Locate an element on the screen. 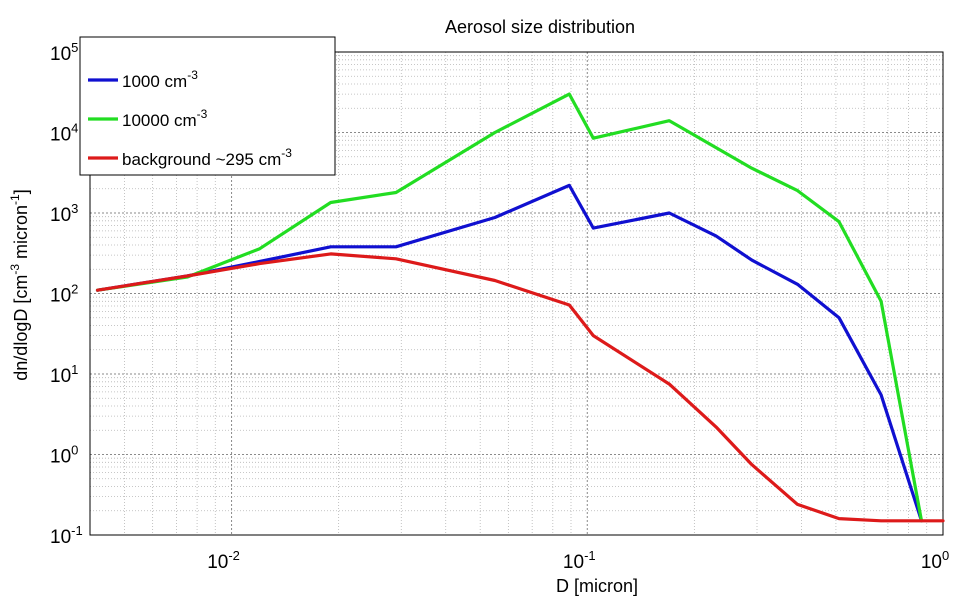 The image size is (960, 599). x-tick-label: 10⁰ is located at coordinates (935, 560).